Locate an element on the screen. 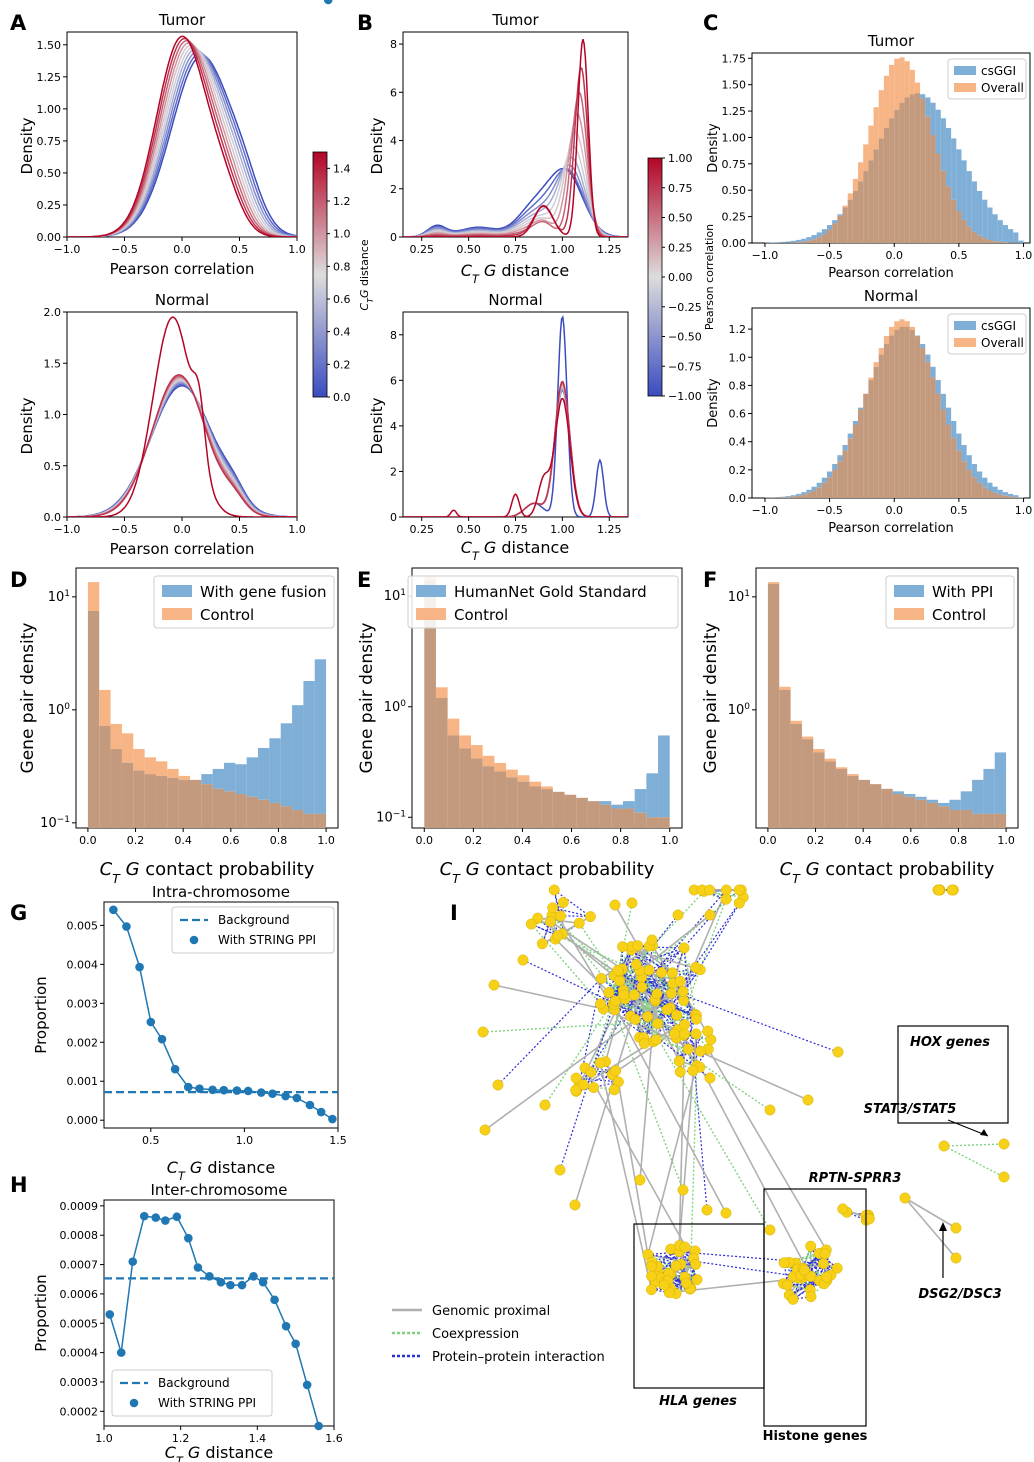 This screenshot has width=1034, height=1462. A-normal-xlabel: Pearson correlation is located at coordinates (182, 549).